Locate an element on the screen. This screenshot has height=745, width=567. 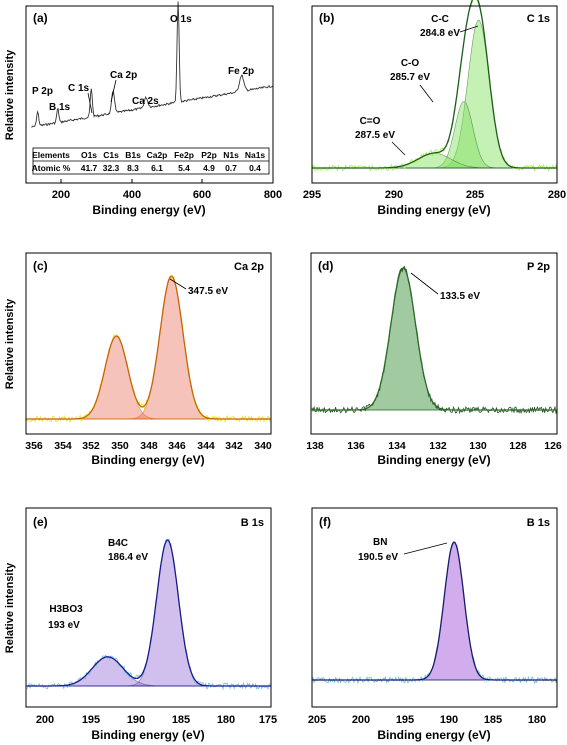
table-cell: Atomic % is located at coordinates (51, 168).